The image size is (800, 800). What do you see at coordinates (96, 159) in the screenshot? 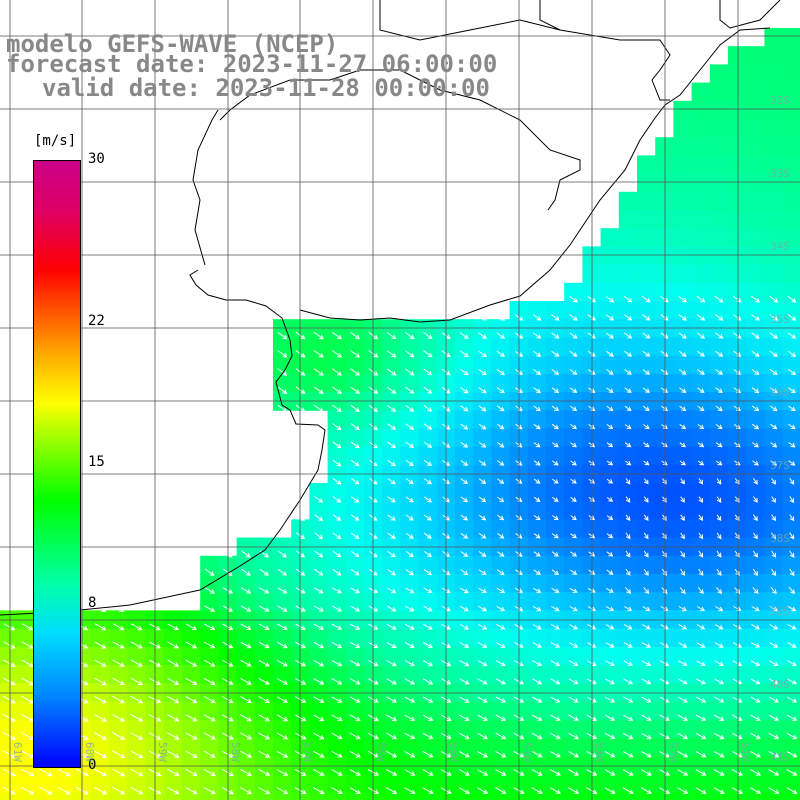
I see `colorbar-tick-label: 30` at bounding box center [96, 159].